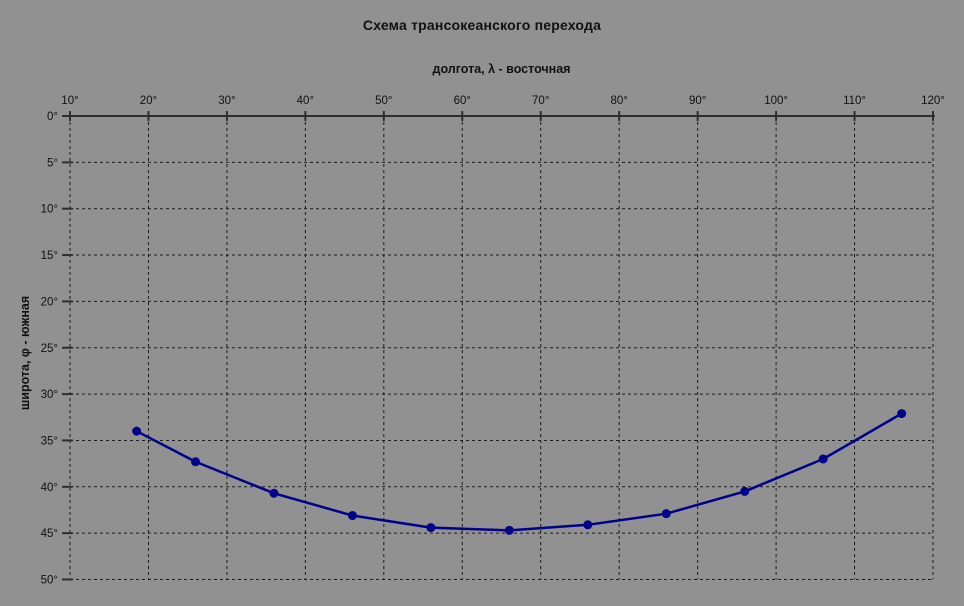 The width and height of the screenshot is (964, 606). I want to click on y-tick-label: 45°, so click(49, 534).